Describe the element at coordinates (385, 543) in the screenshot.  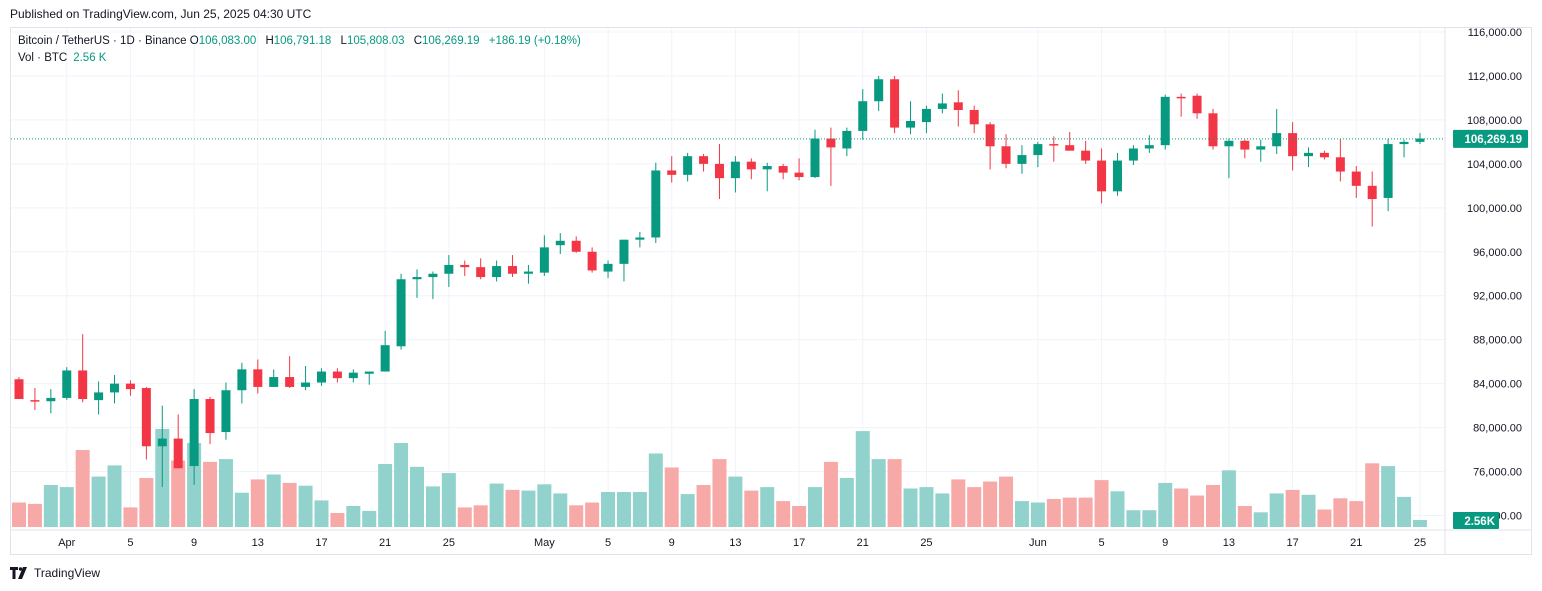
I see `time-tick-label: 21` at that location.